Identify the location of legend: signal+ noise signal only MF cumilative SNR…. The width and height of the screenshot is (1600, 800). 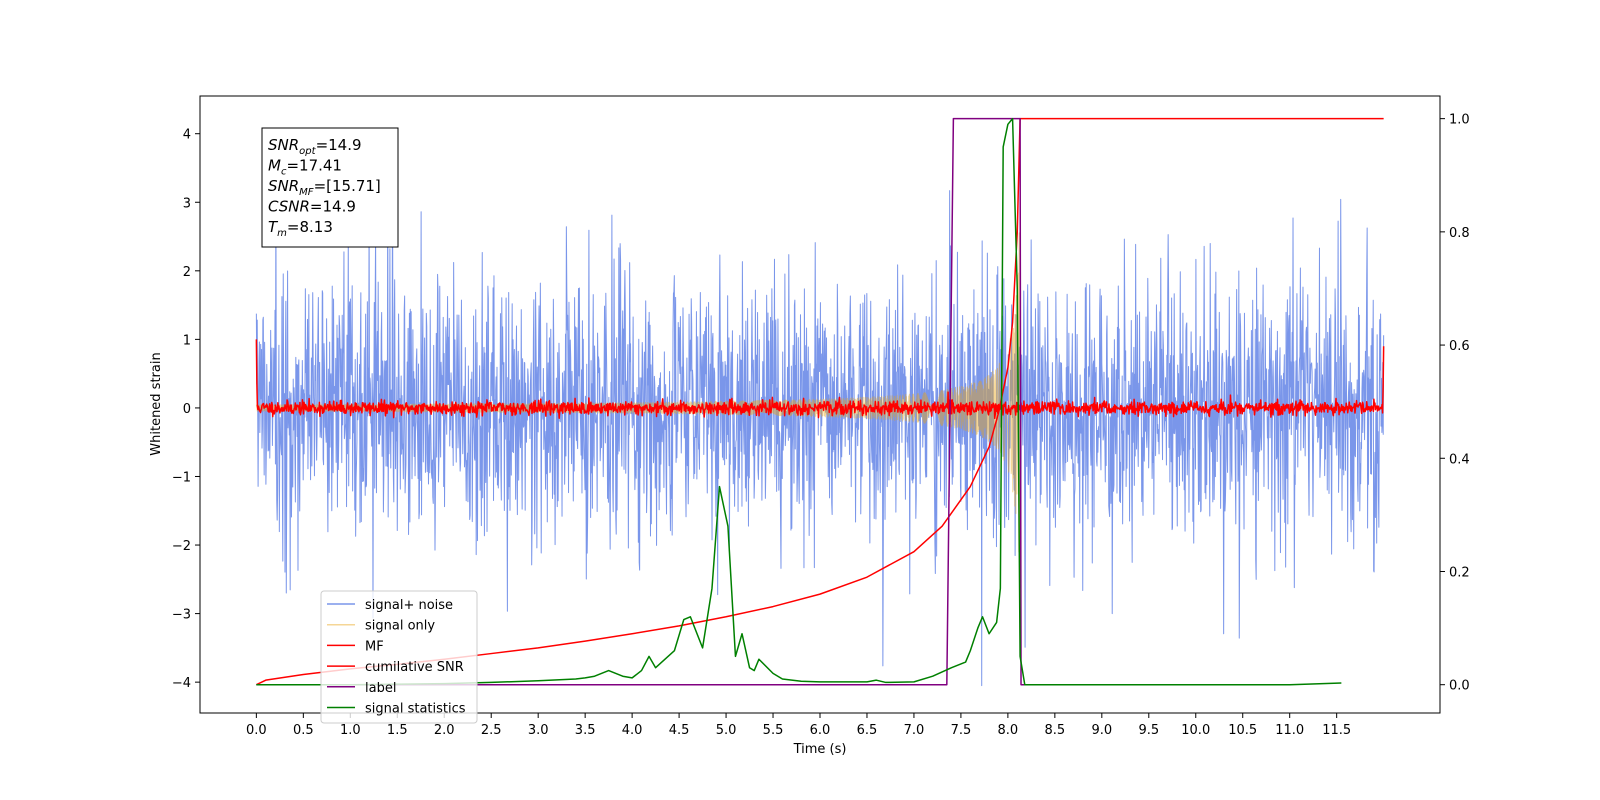
(399, 657).